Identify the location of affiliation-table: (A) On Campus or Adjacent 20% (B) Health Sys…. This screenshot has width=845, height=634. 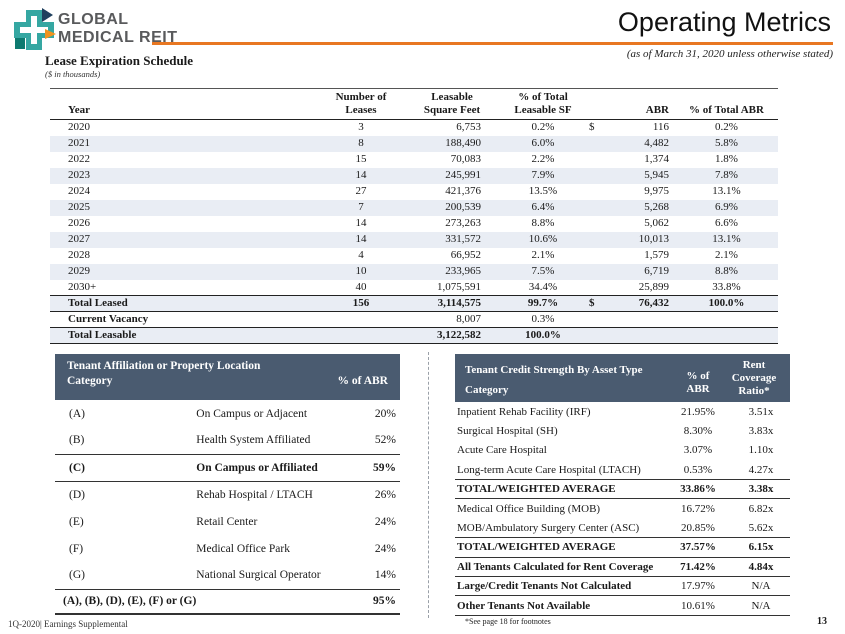
(227, 507).